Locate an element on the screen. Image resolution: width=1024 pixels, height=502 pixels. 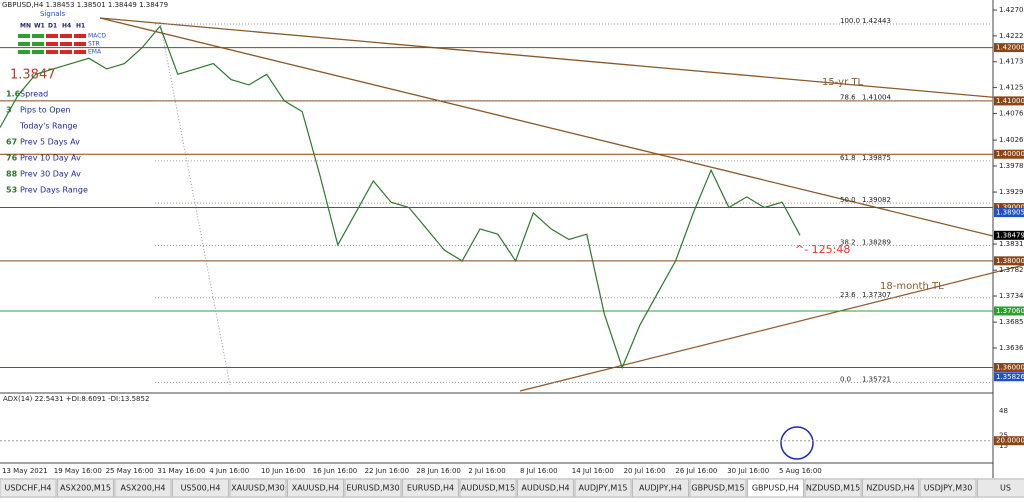
timeframe: H1 is located at coordinates (80, 26).